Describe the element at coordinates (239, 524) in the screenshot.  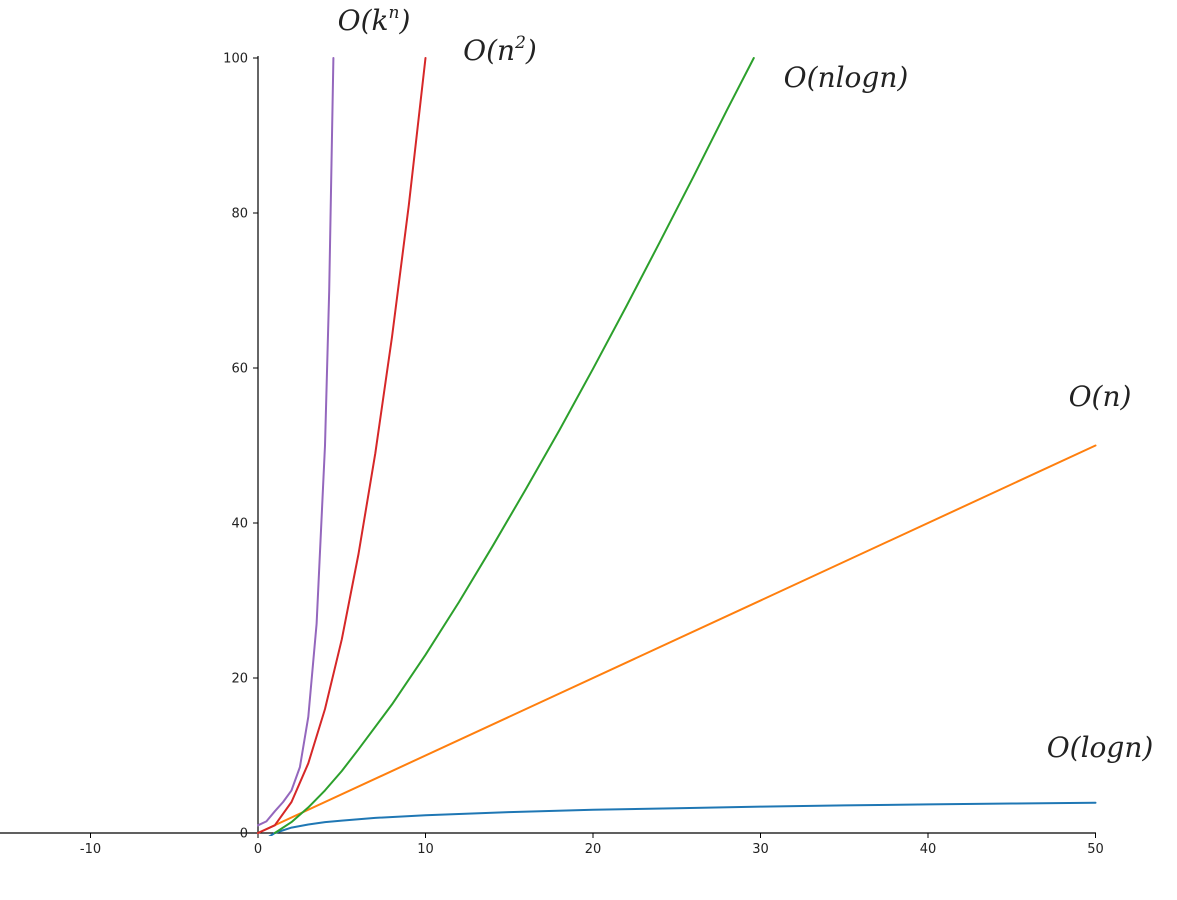
I see `y-tick-label: 40` at that location.